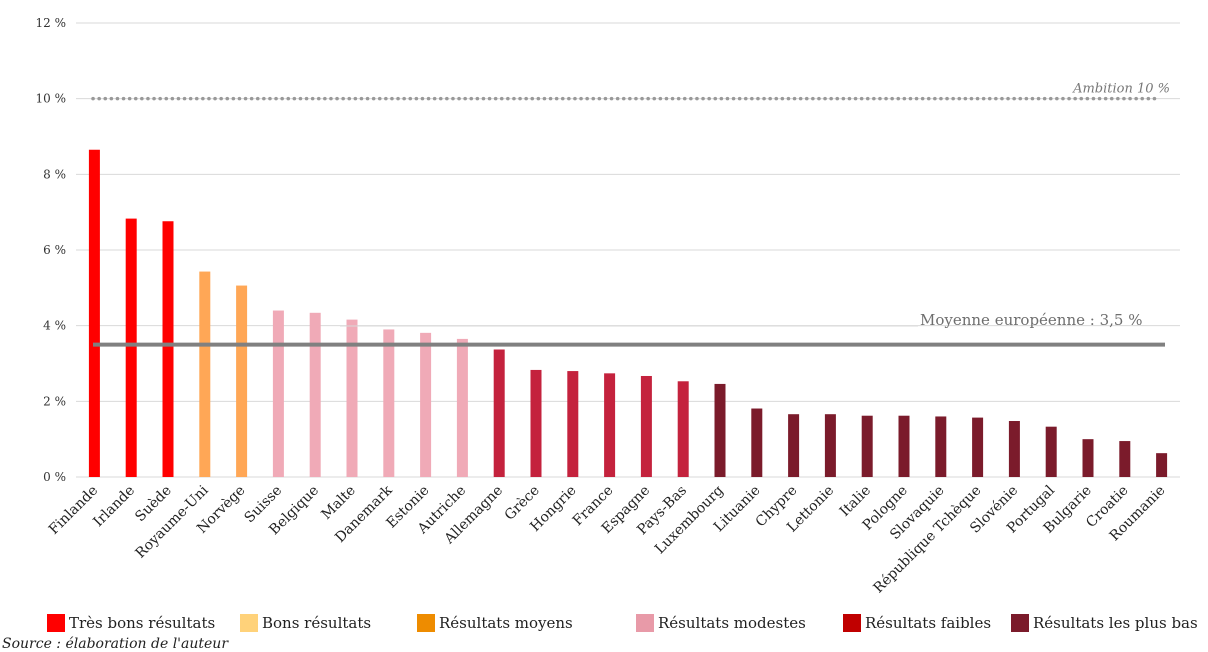 The width and height of the screenshot is (1208, 652). What do you see at coordinates (506, 623) in the screenshot?
I see `legend-label: Résultats moyens` at bounding box center [506, 623].